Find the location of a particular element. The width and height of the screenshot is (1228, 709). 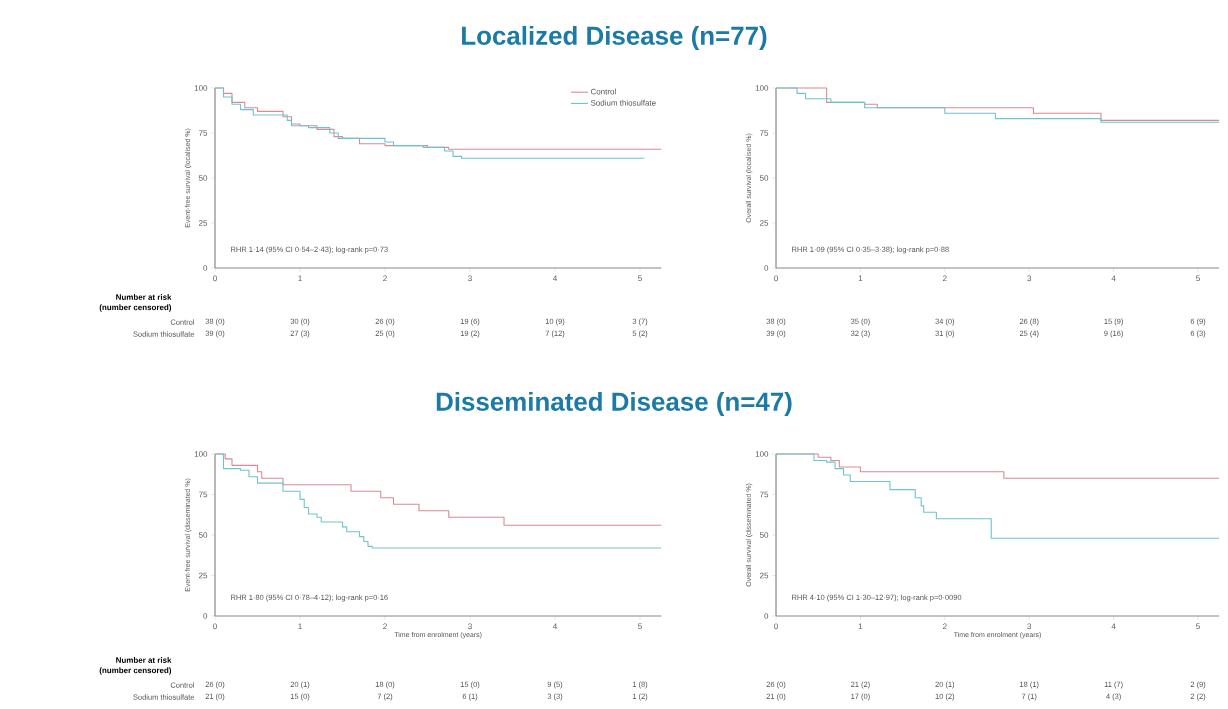

chart-title: Localized Disease (n=77) is located at coordinates (614, 38).